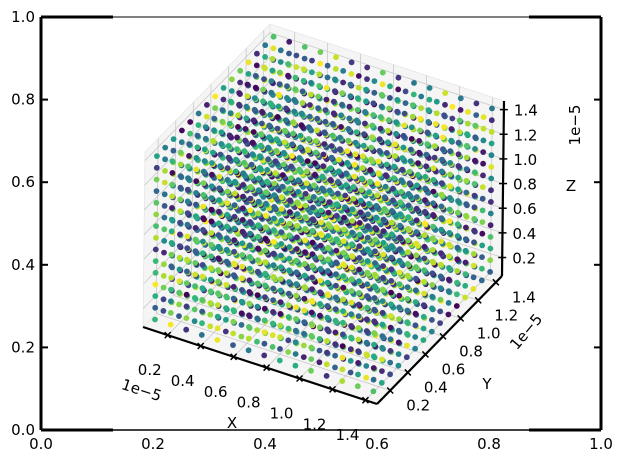 The image size is (623, 467). What do you see at coordinates (265, 444) in the screenshot?
I see `x-tick-label: 0.4` at bounding box center [265, 444].